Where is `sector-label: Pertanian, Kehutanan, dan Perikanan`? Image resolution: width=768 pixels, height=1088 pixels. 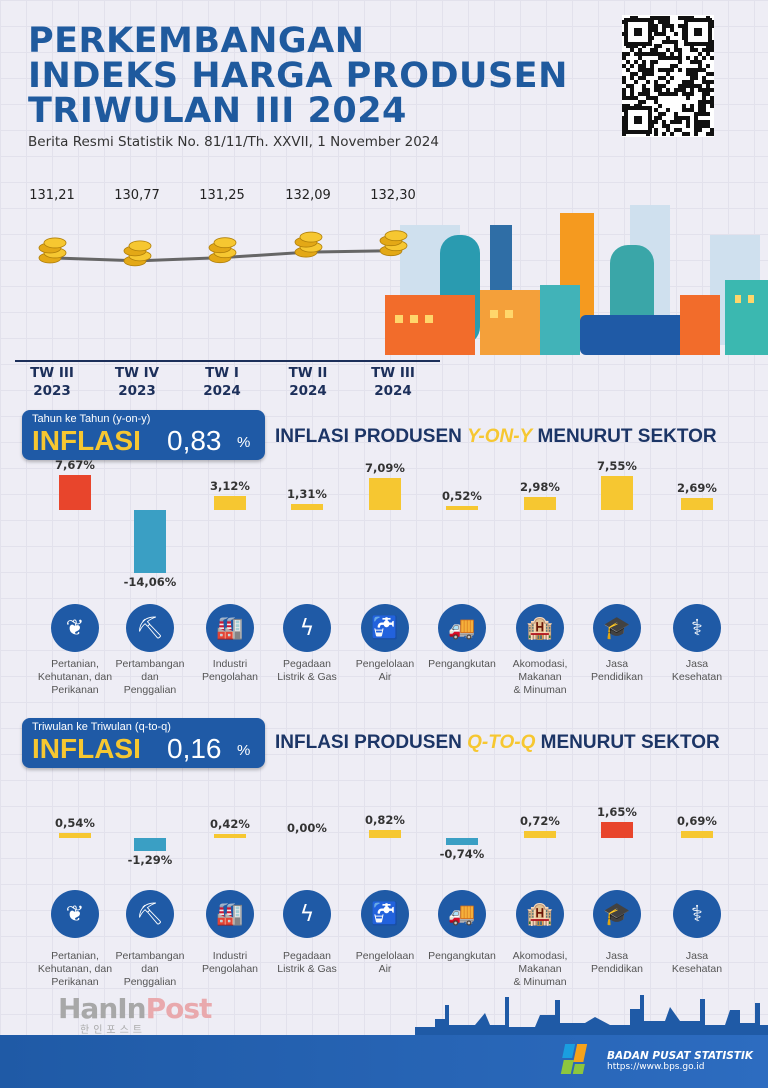
sector-label: Pertanian, Kehutanan, dan Perikanan is located at coordinates (75, 677).